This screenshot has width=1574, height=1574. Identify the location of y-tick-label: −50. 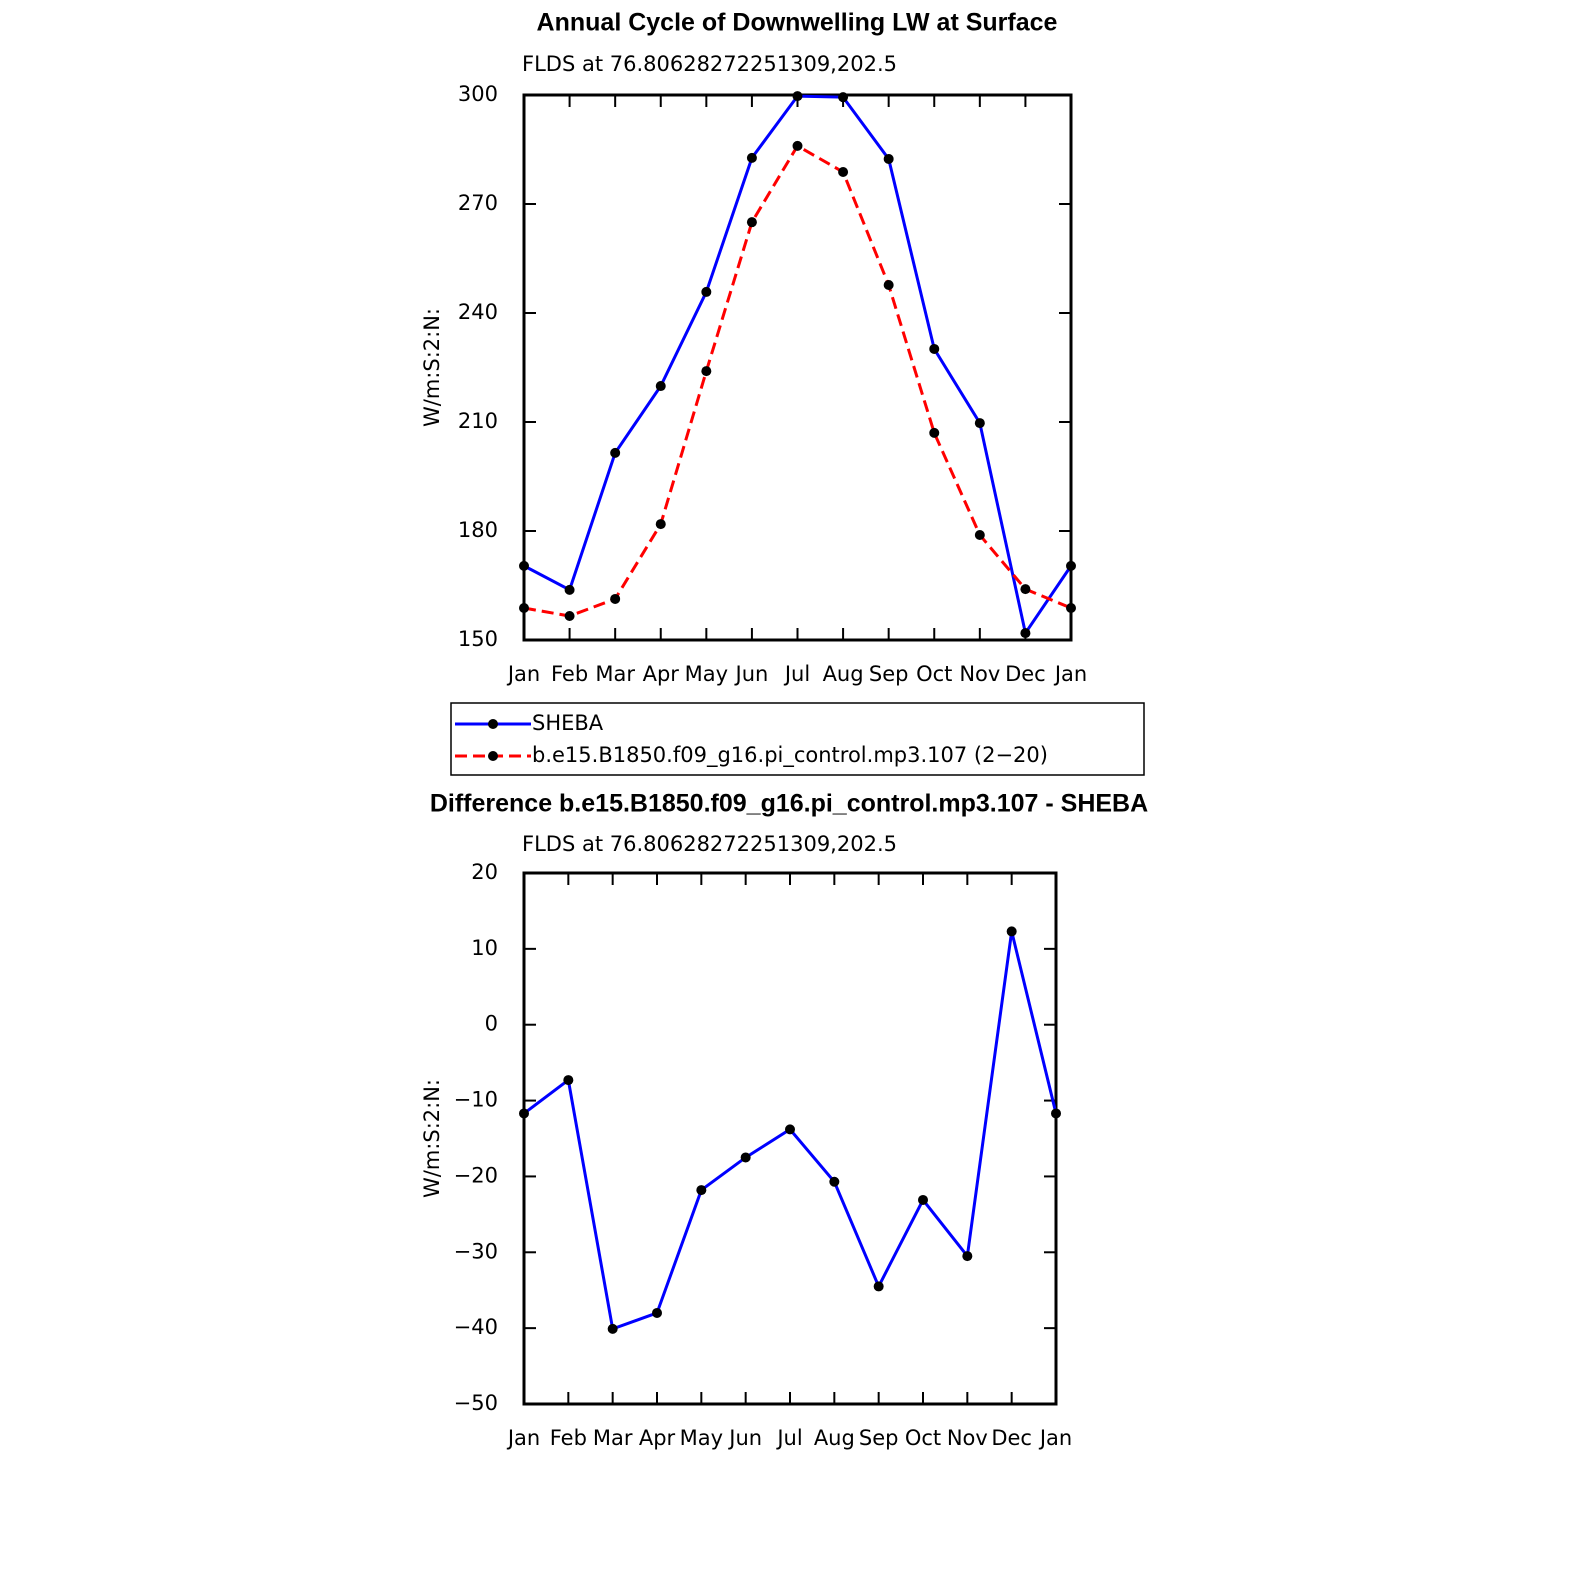
(476, 1403).